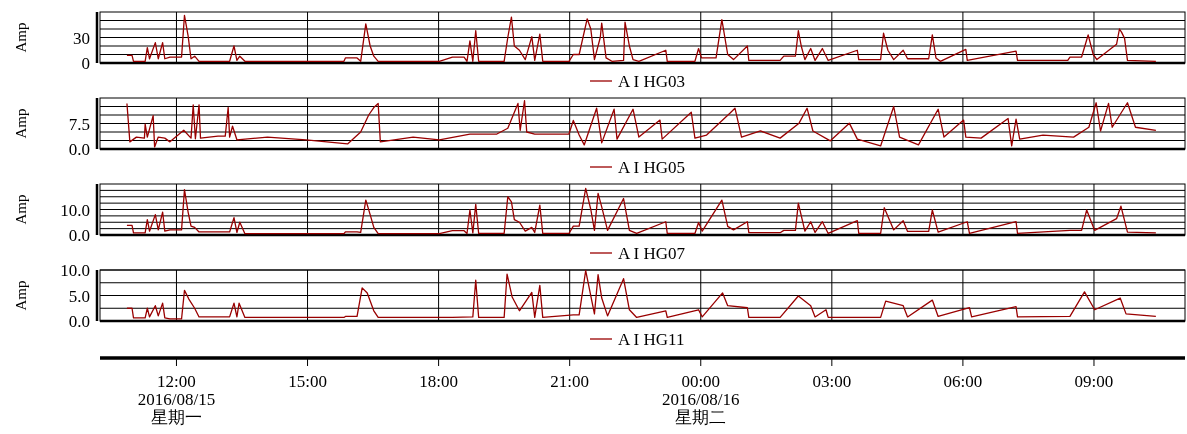 The image size is (1187, 434). Describe the element at coordinates (570, 381) in the screenshot. I see `x-tick-label: 21:00` at that location.